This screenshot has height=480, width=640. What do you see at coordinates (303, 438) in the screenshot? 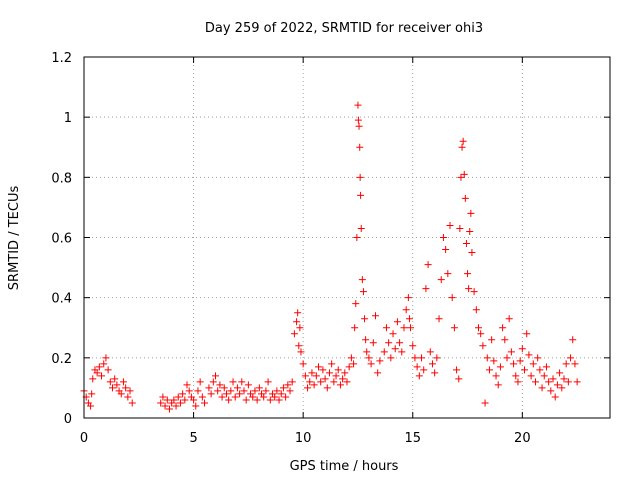
I see `x-tick-label: 10` at bounding box center [303, 438].